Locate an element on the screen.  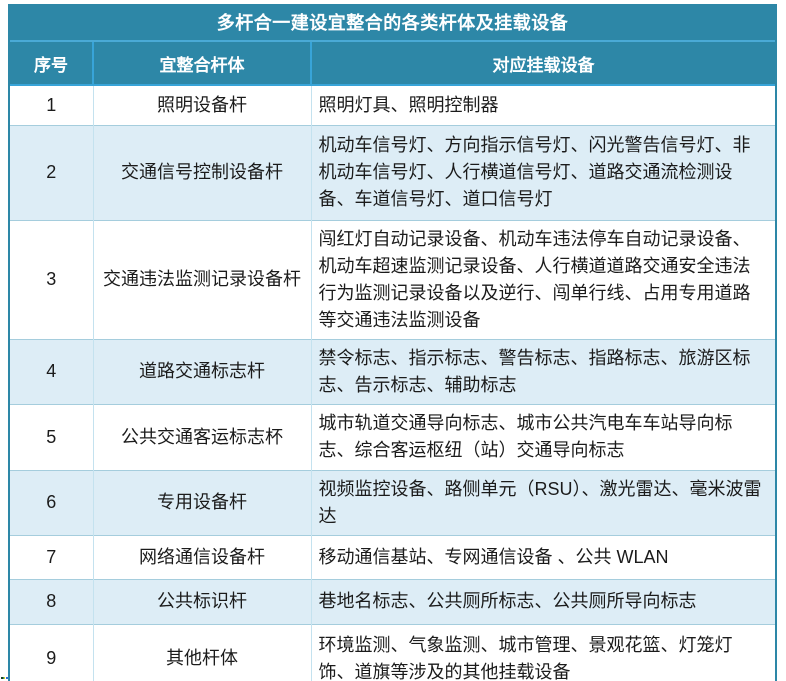
table-row: 1 照明设备杆 照明灯具、照明控制器 is located at coordinates (392, 105).